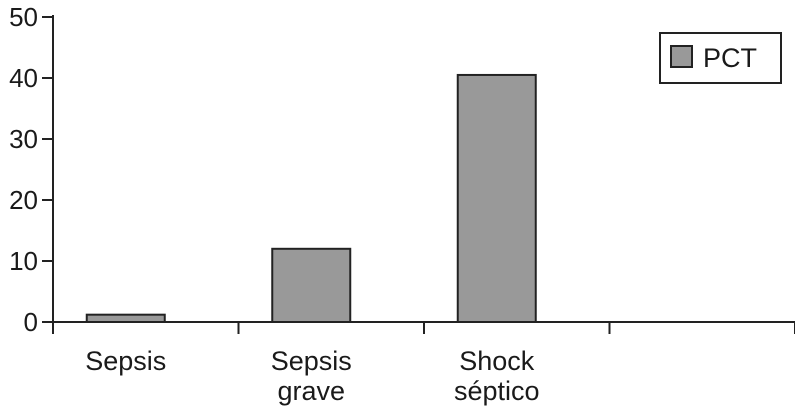 Image resolution: width=795 pixels, height=418 pixels. What do you see at coordinates (311, 391) in the screenshot?
I see `x-category-label: grave` at bounding box center [311, 391].